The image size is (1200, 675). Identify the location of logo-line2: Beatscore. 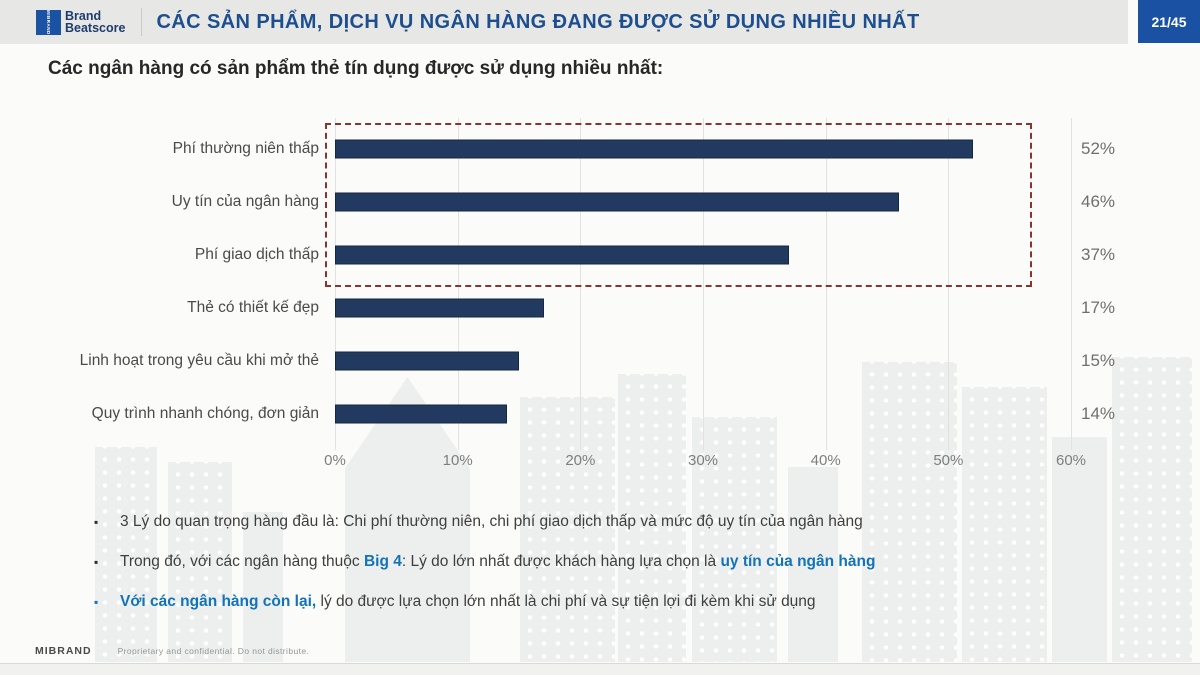
(95, 28).